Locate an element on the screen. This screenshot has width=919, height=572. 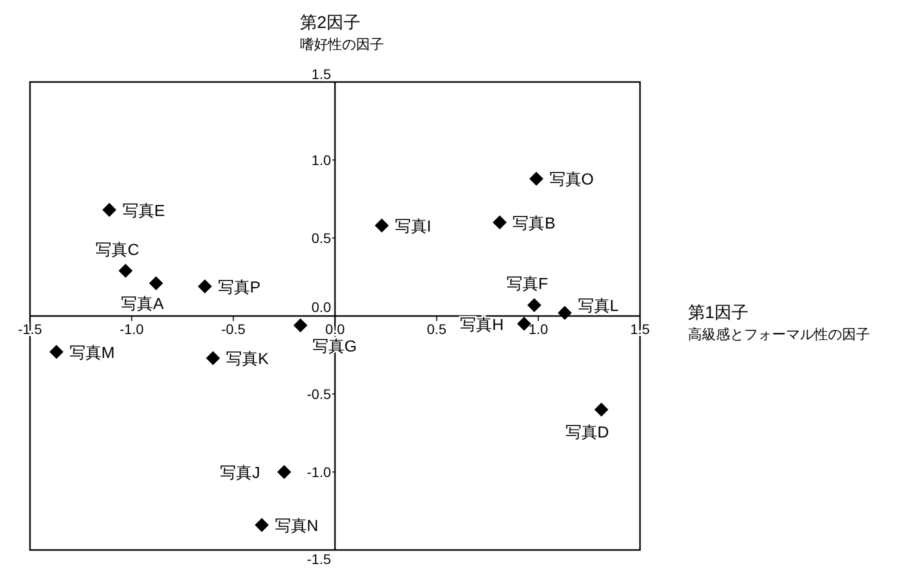
annotation: 写真N is located at coordinates (296, 526).